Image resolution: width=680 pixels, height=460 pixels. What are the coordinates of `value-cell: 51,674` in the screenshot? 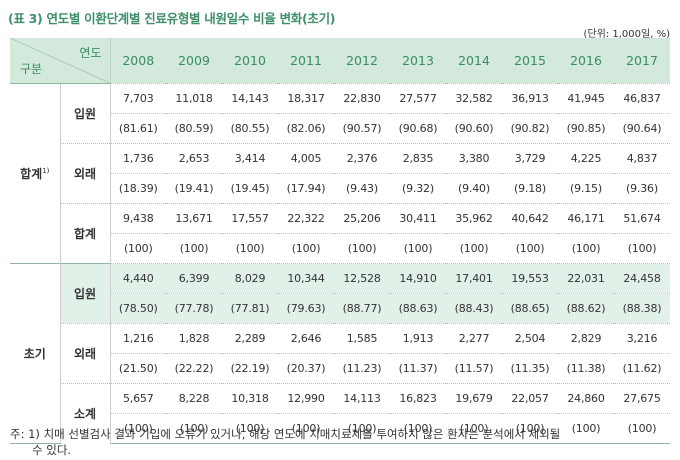 It's located at (642, 217).